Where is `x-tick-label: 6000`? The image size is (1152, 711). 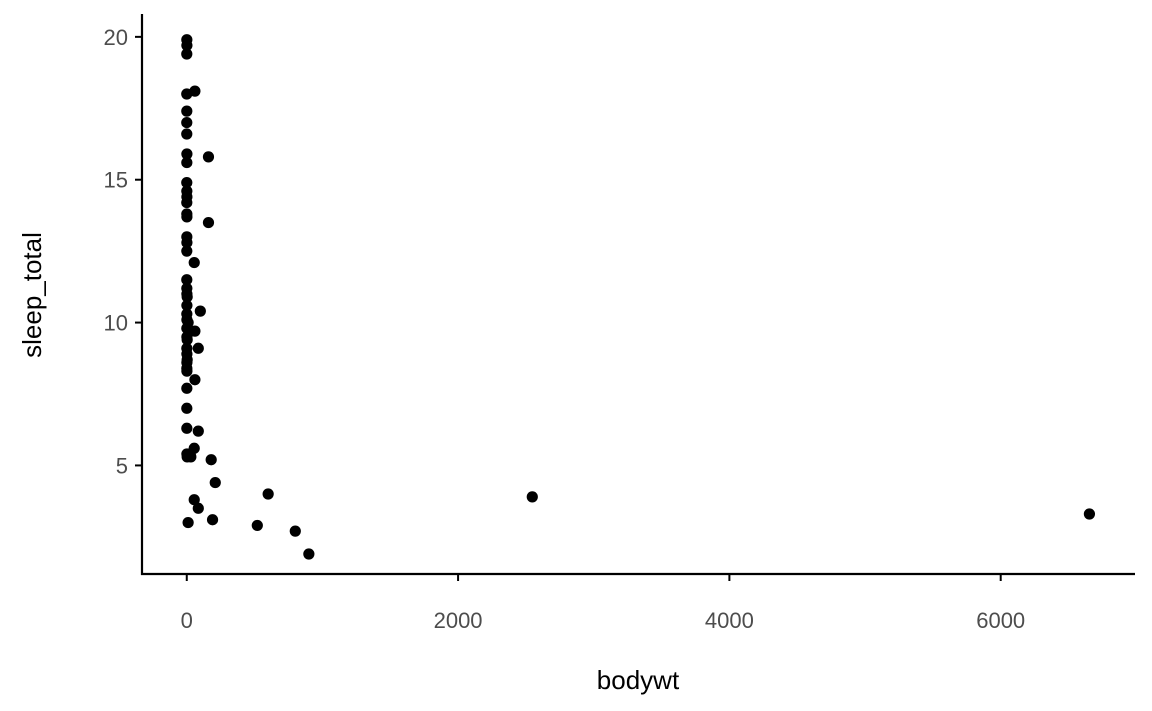
x-tick-label: 6000 is located at coordinates (1000, 620).